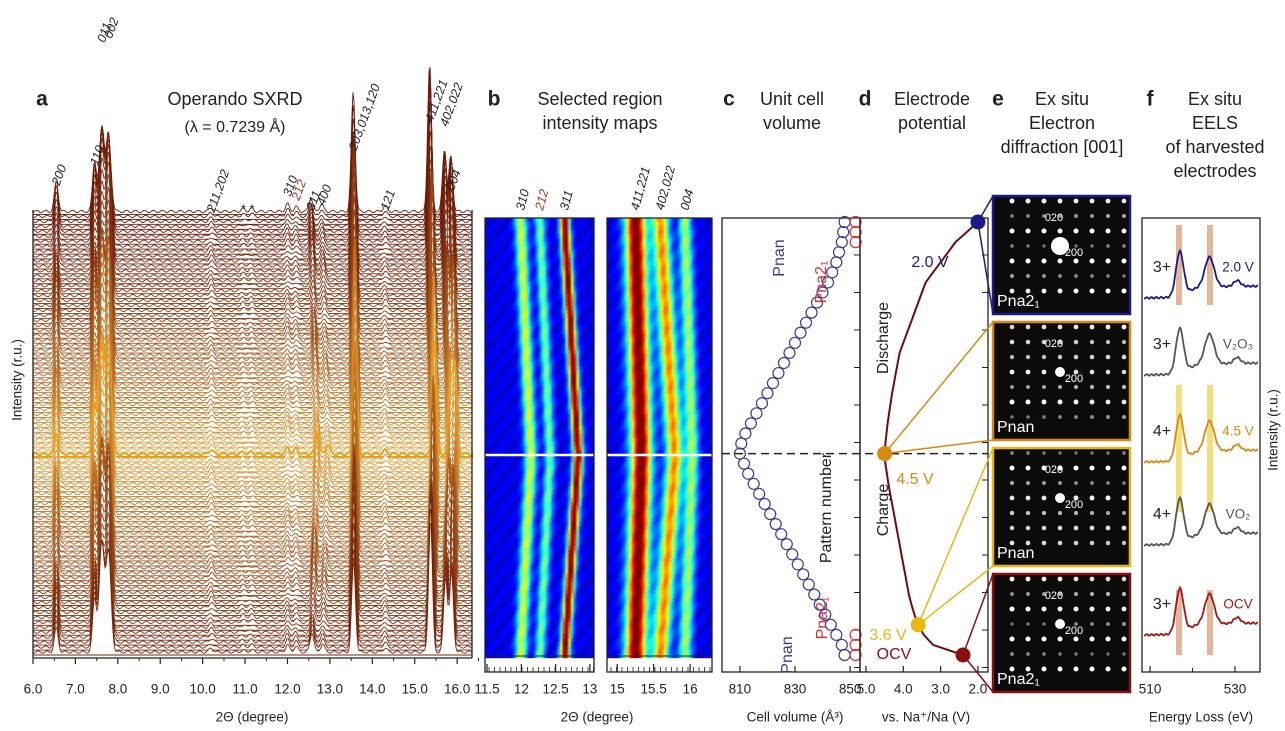 Image resolution: width=1285 pixels, height=731 pixels. What do you see at coordinates (1238, 344) in the screenshot?
I see `spectrum-label: V₂O₃` at bounding box center [1238, 344].